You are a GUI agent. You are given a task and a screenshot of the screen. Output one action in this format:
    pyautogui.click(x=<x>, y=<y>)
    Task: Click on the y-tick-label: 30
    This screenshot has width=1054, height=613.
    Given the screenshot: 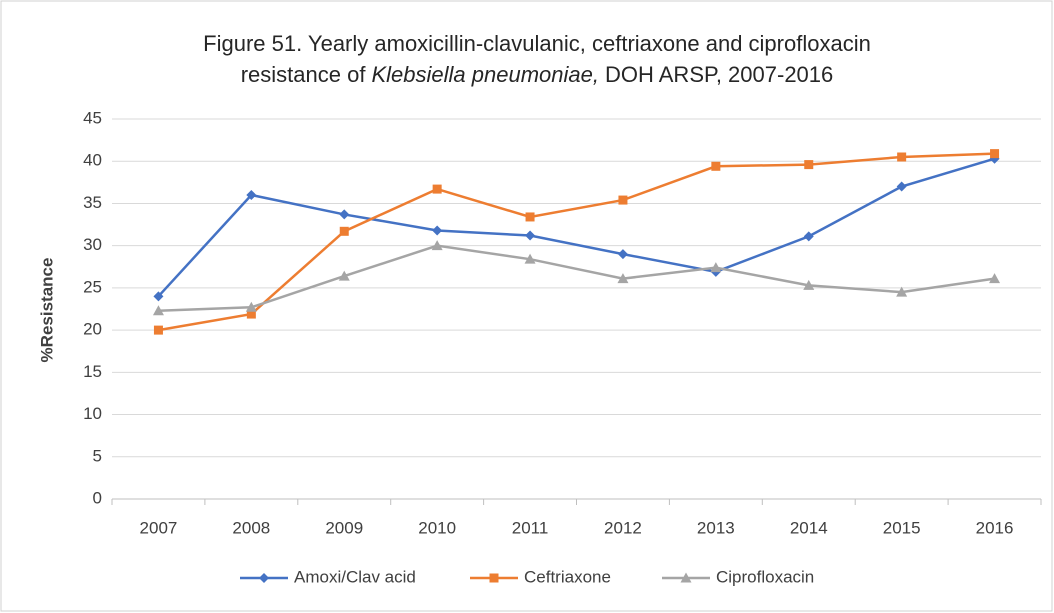 What is the action you would take?
    pyautogui.click(x=92, y=244)
    